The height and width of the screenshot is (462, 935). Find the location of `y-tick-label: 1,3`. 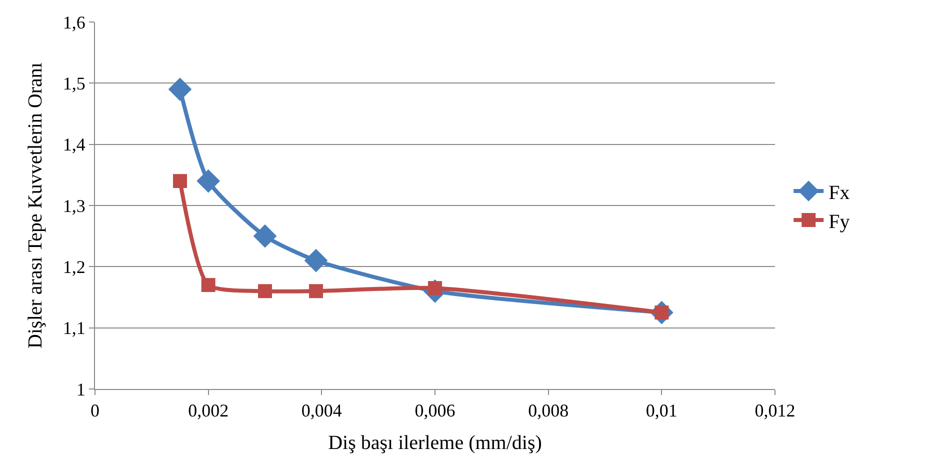

y-tick-label: 1,3 is located at coordinates (74, 206).